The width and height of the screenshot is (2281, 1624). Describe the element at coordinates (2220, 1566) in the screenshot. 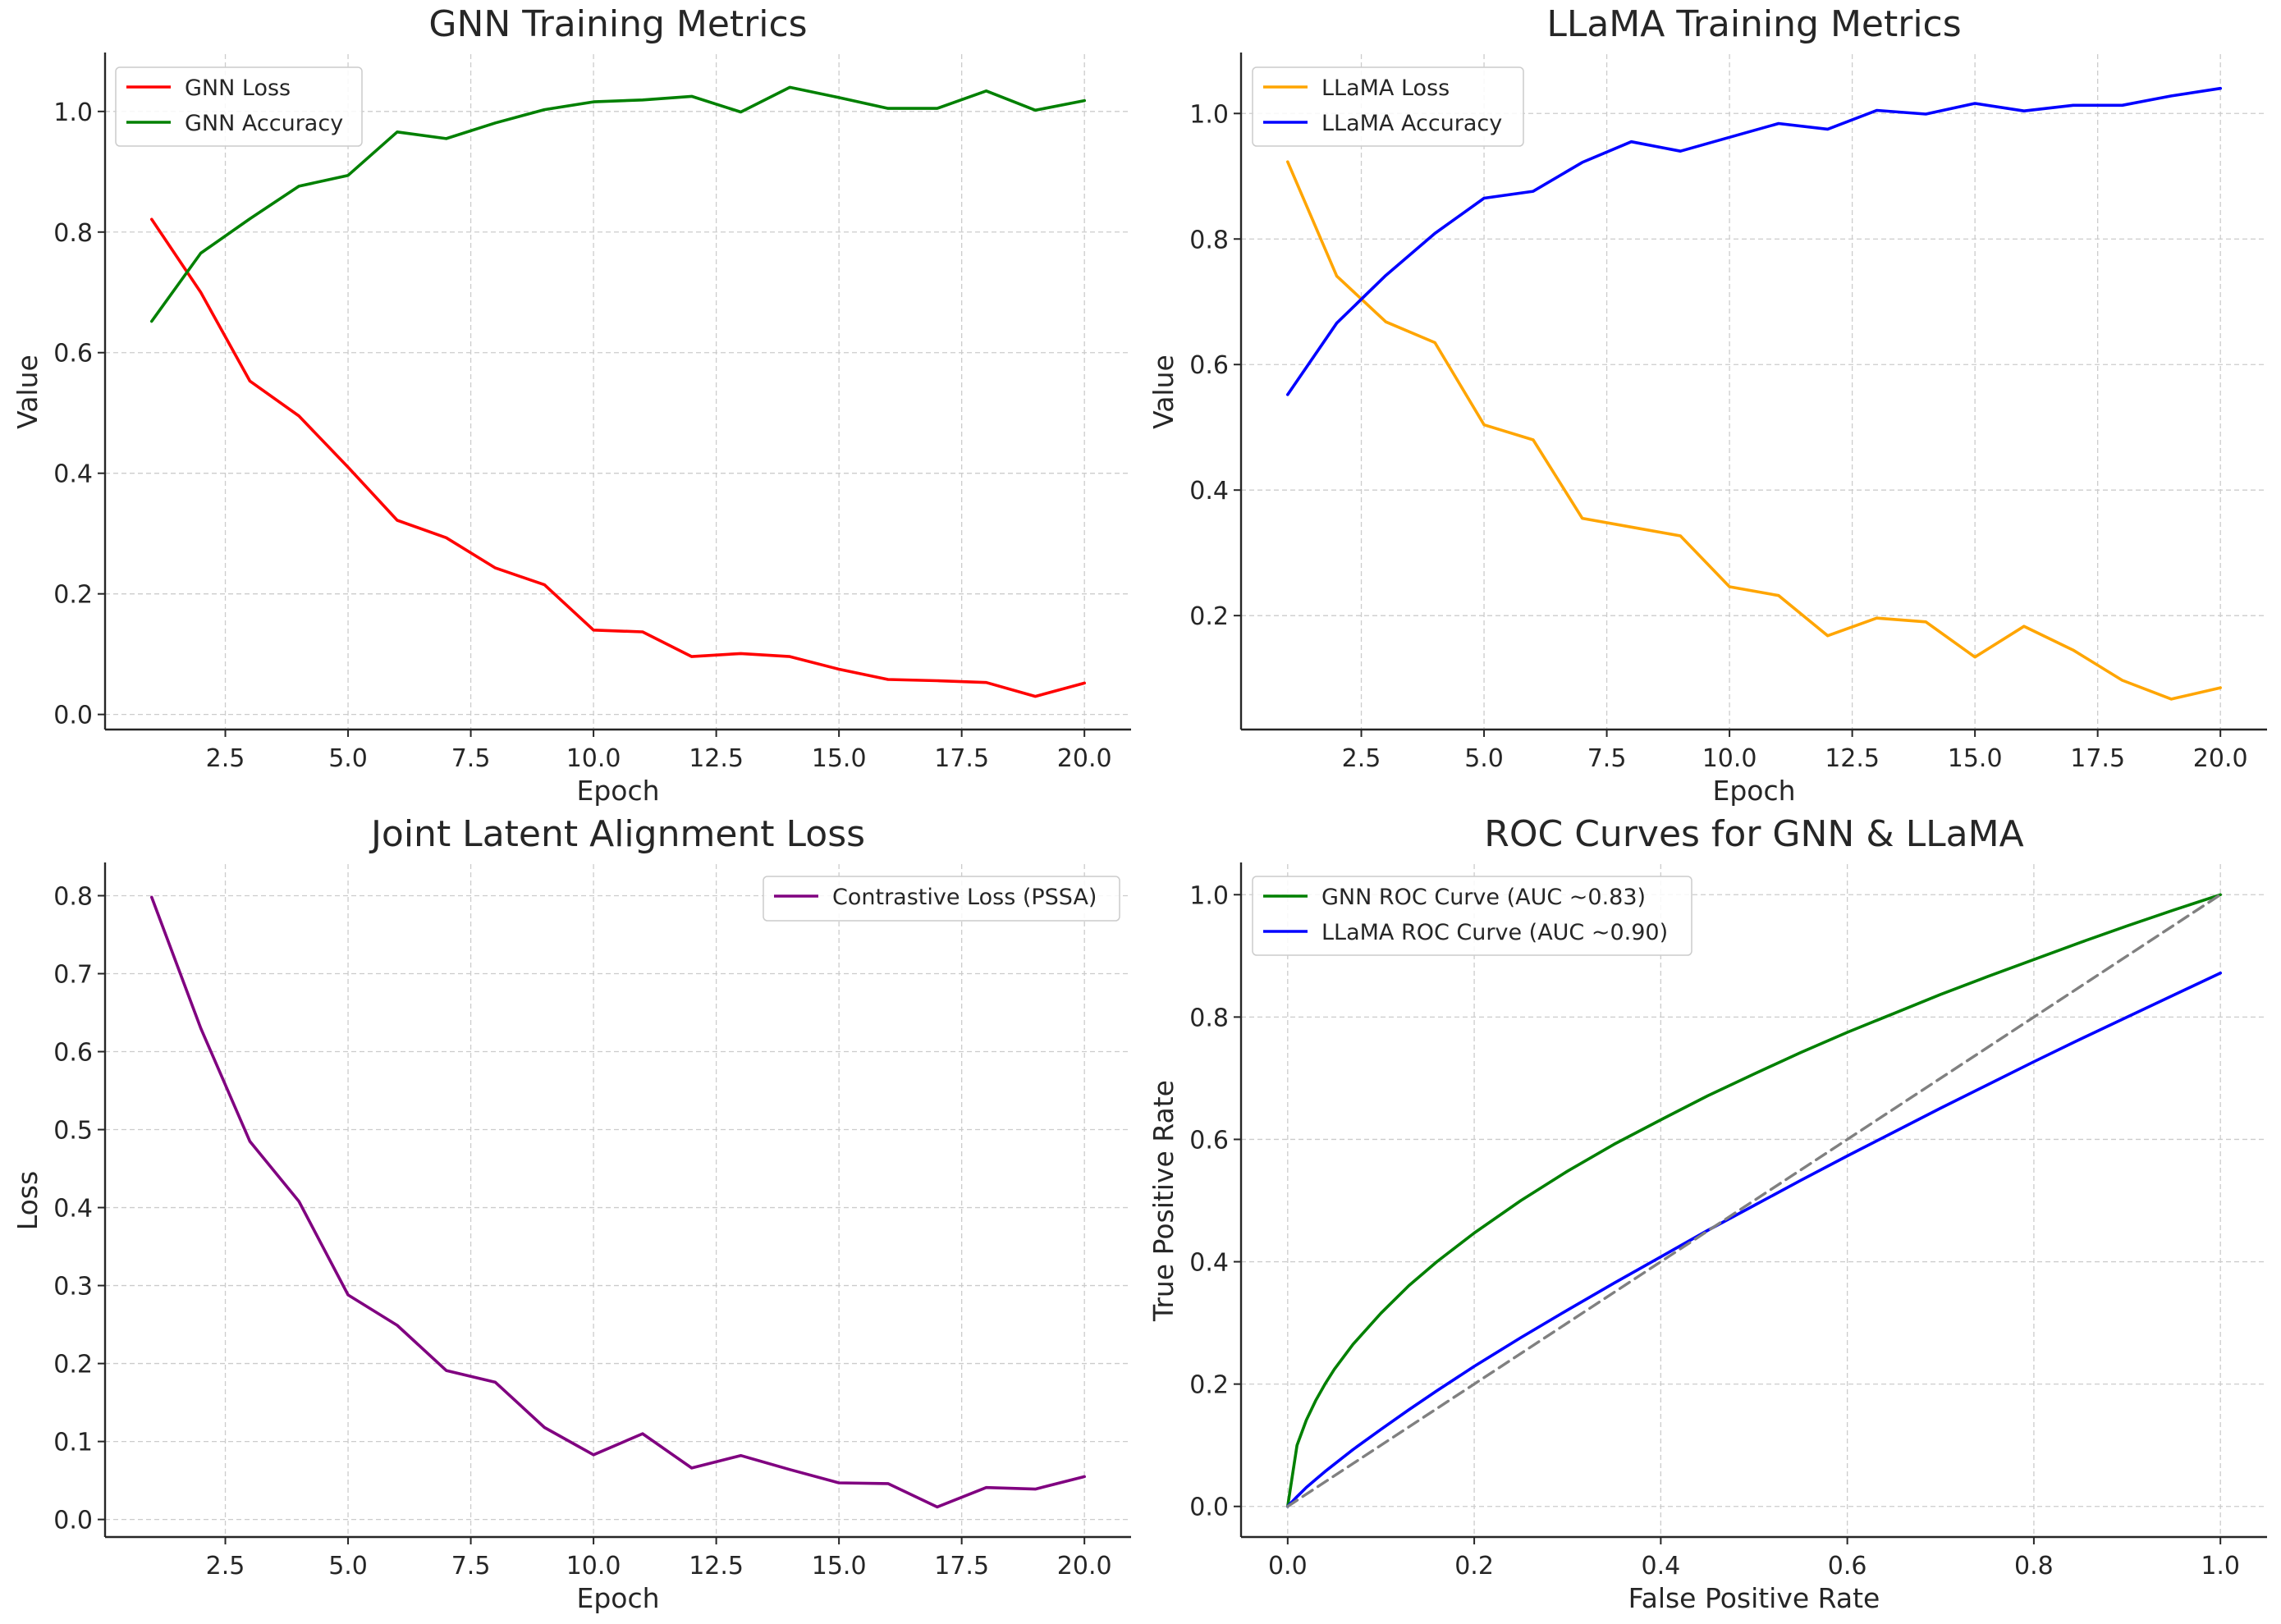

I see `x-tick-label: 1.0` at that location.